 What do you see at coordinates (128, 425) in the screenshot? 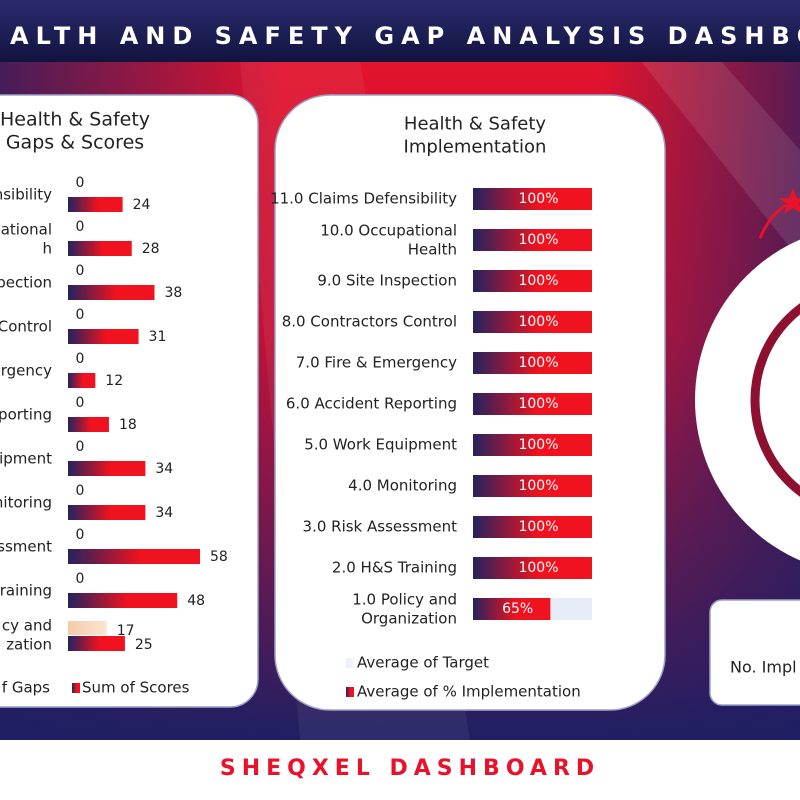
I see `score-value-label: 18` at bounding box center [128, 425].